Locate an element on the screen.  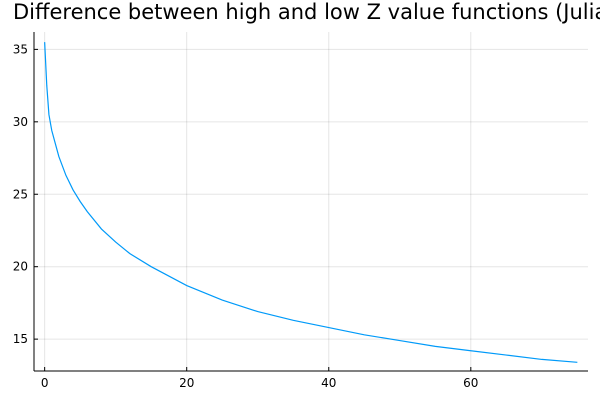
x-tick-label: 20 is located at coordinates (186, 383).